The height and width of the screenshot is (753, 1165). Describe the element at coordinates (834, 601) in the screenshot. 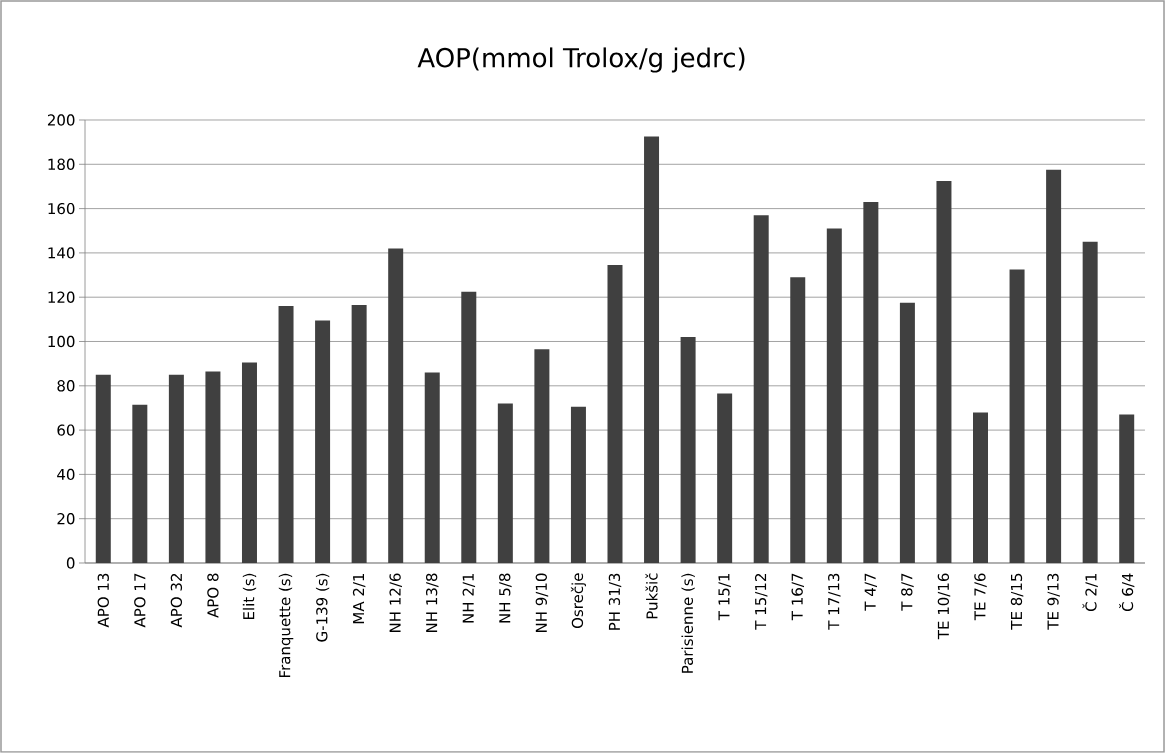

I see `x-tick-label: T 17/13` at that location.